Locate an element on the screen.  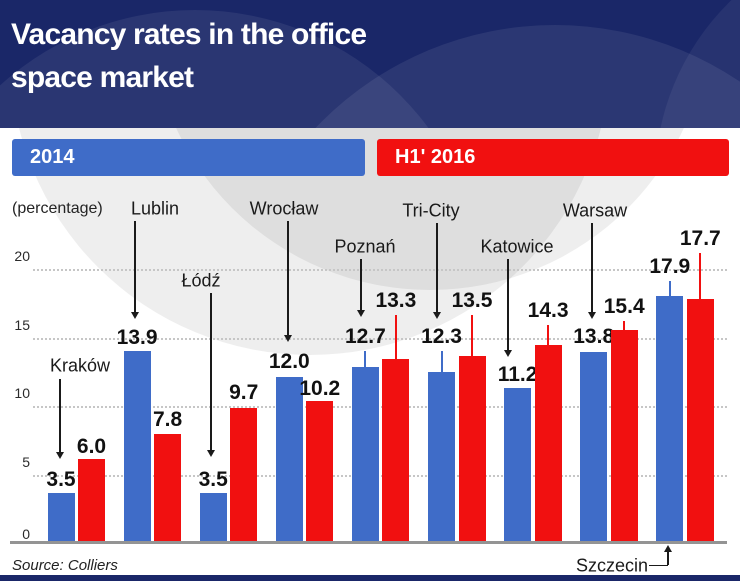
city-arrow-lublin-line is located at coordinates (135, 266).